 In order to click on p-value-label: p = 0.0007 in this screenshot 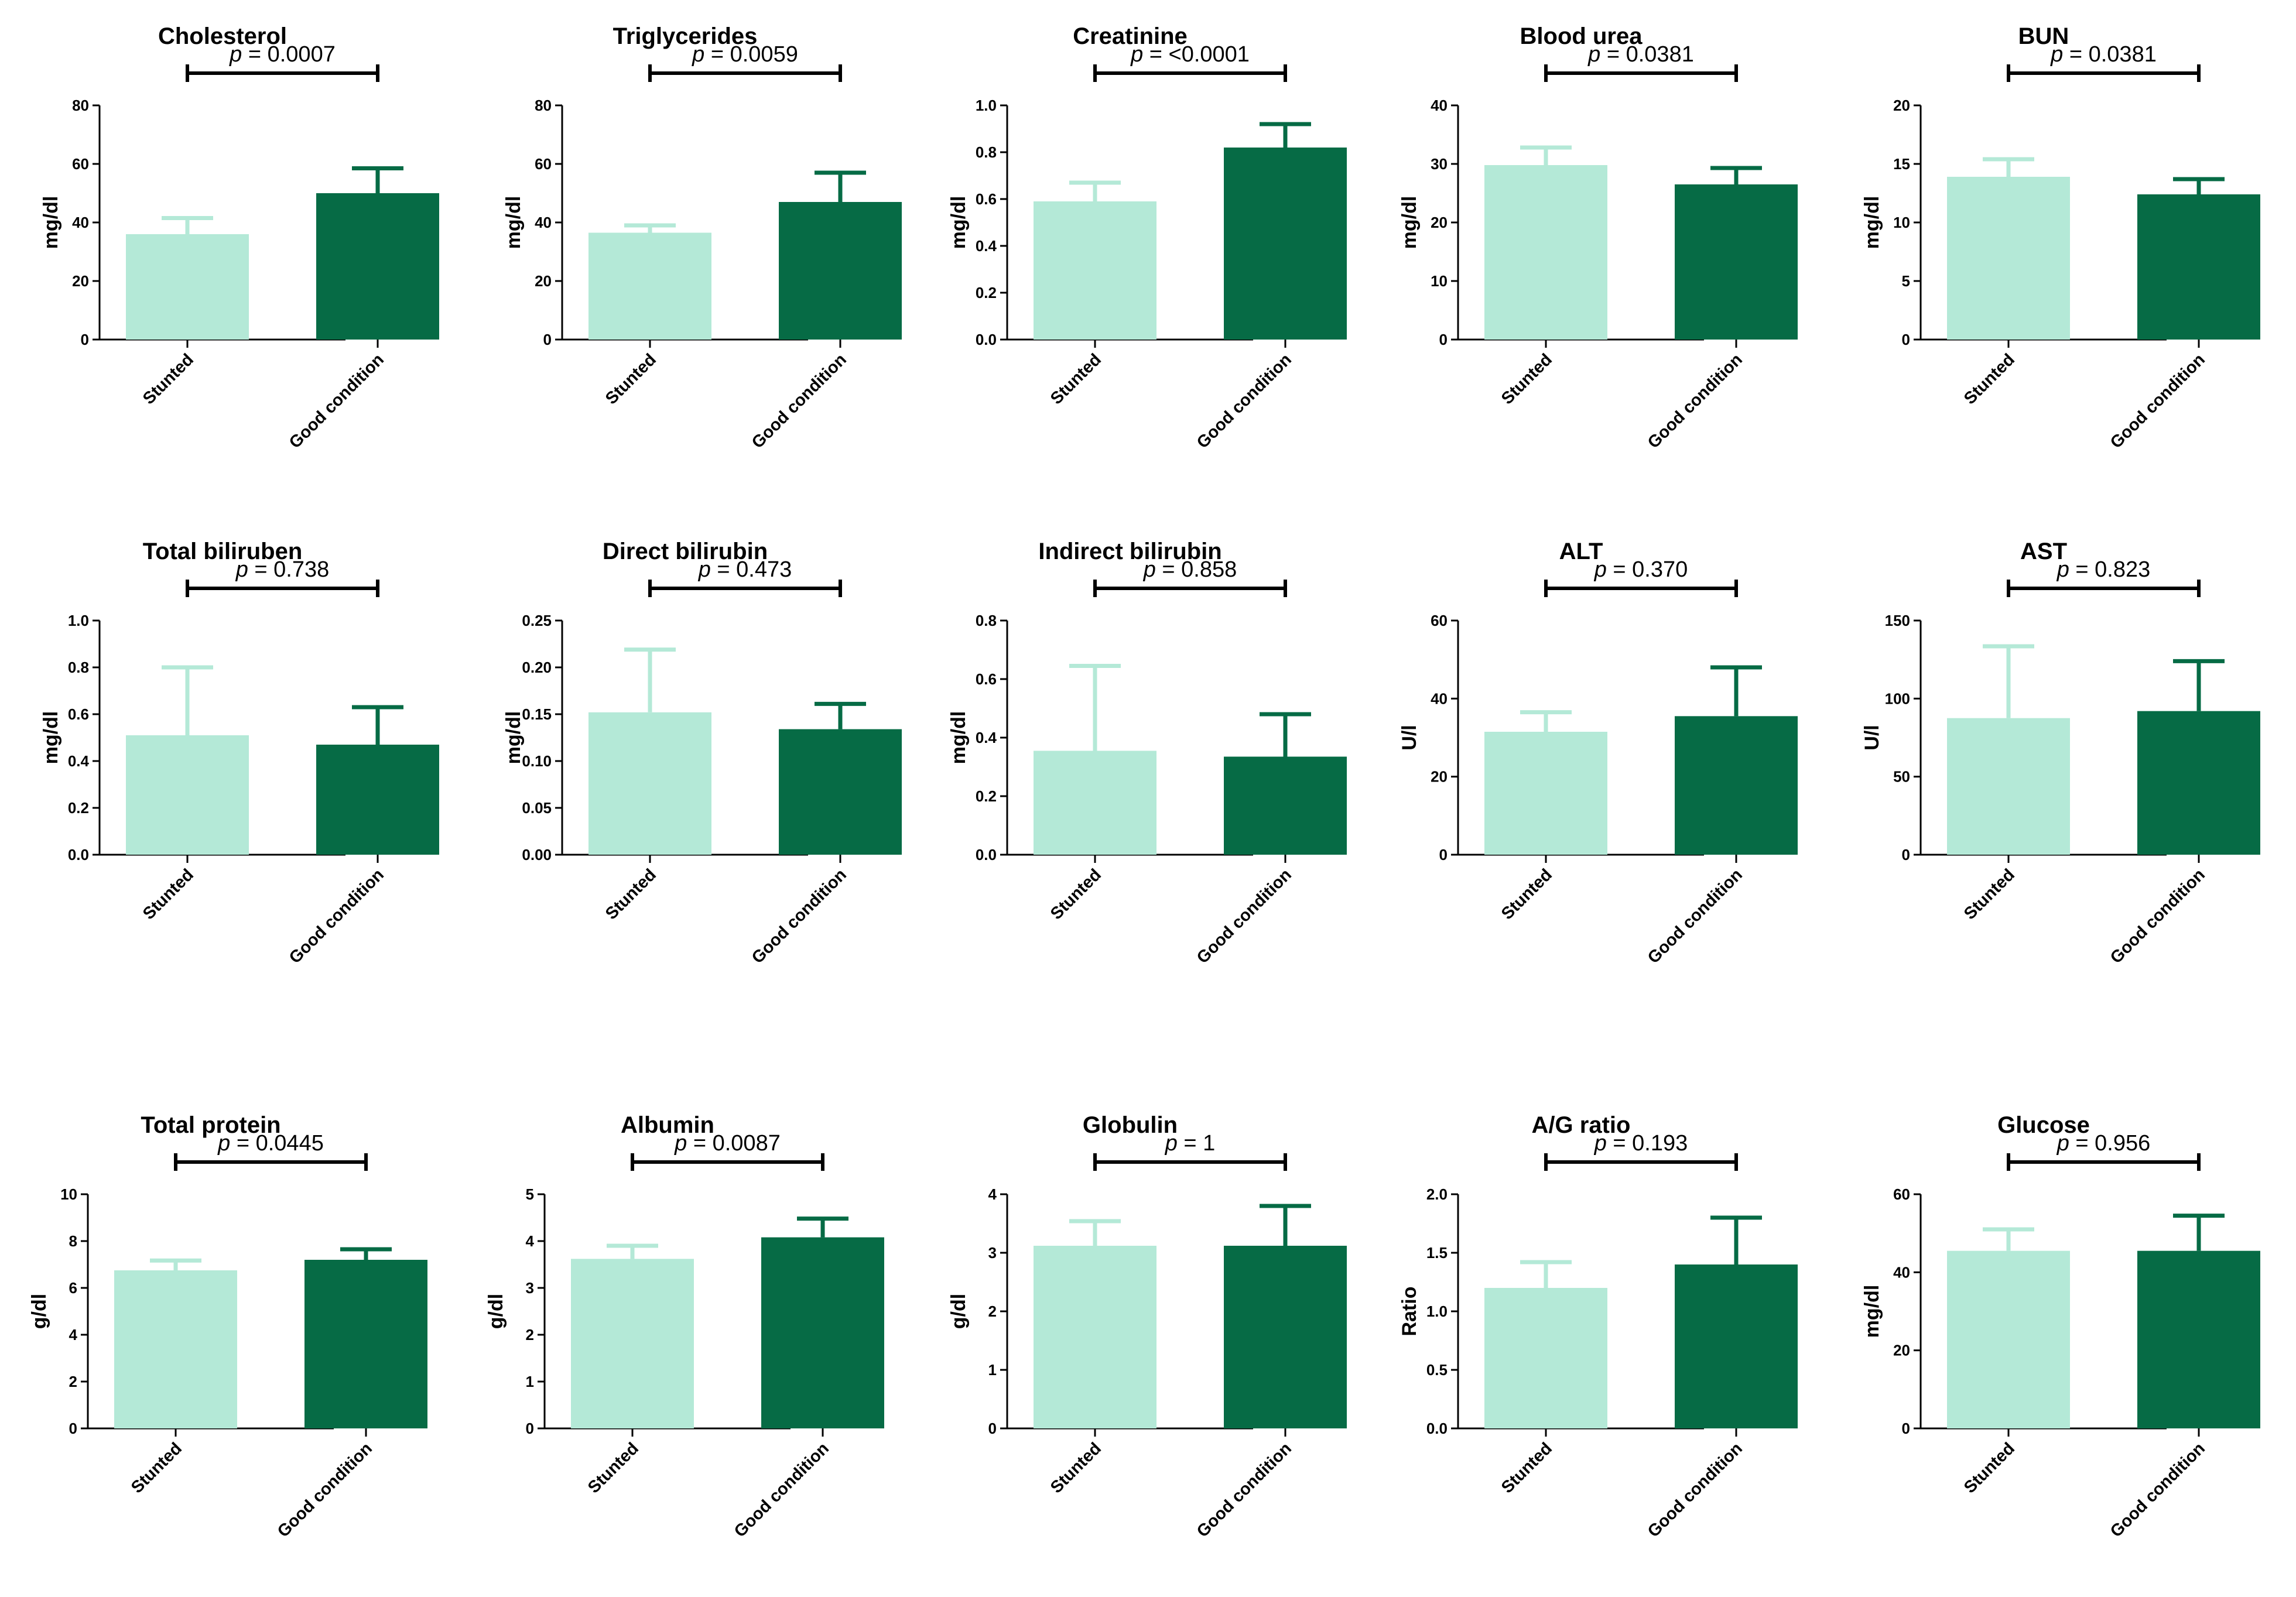, I will do `click(283, 54)`.